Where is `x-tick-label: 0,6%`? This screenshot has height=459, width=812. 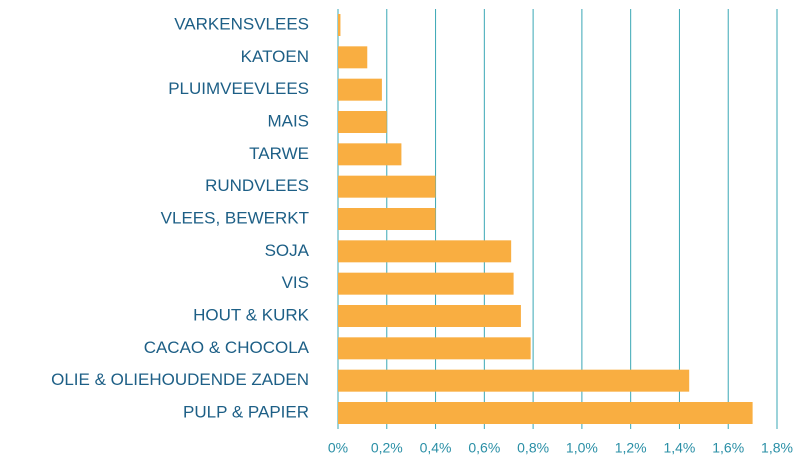 x-tick-label: 0,6% is located at coordinates (484, 448).